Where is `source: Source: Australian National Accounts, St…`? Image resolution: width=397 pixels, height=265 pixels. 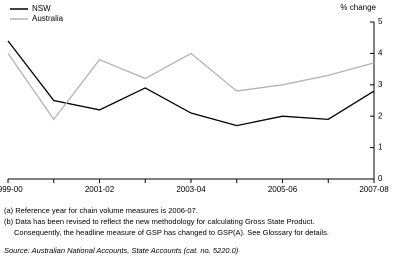 source: Source: Australian National Accounts, St… is located at coordinates (121, 250).